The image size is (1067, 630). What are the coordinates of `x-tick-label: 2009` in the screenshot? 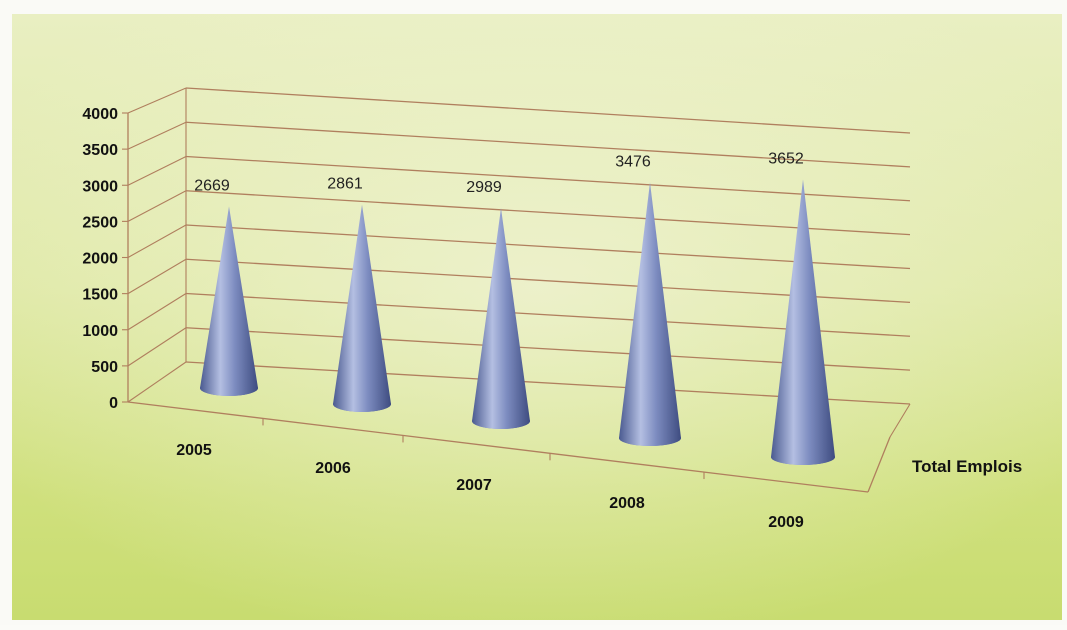 It's located at (786, 522).